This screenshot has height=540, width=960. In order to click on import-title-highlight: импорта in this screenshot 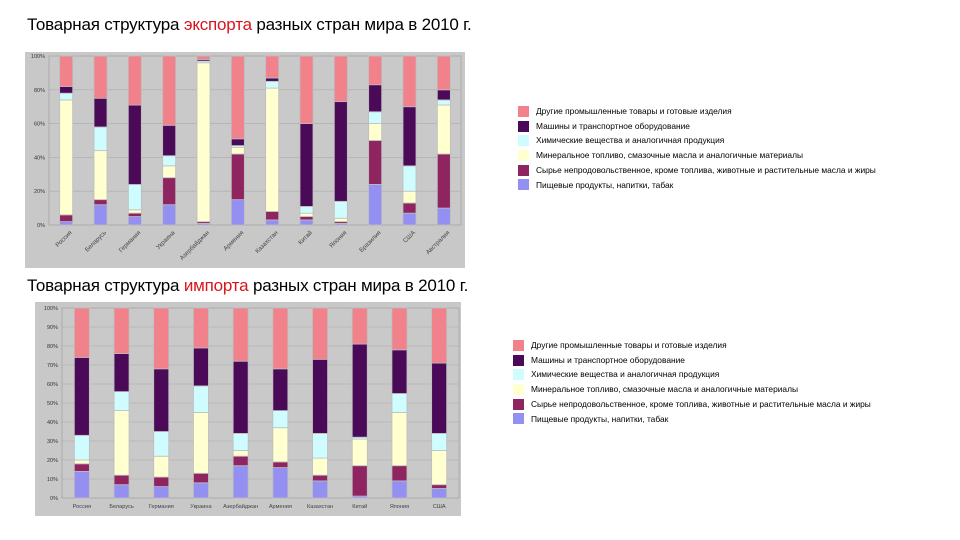, I will do `click(216, 285)`.